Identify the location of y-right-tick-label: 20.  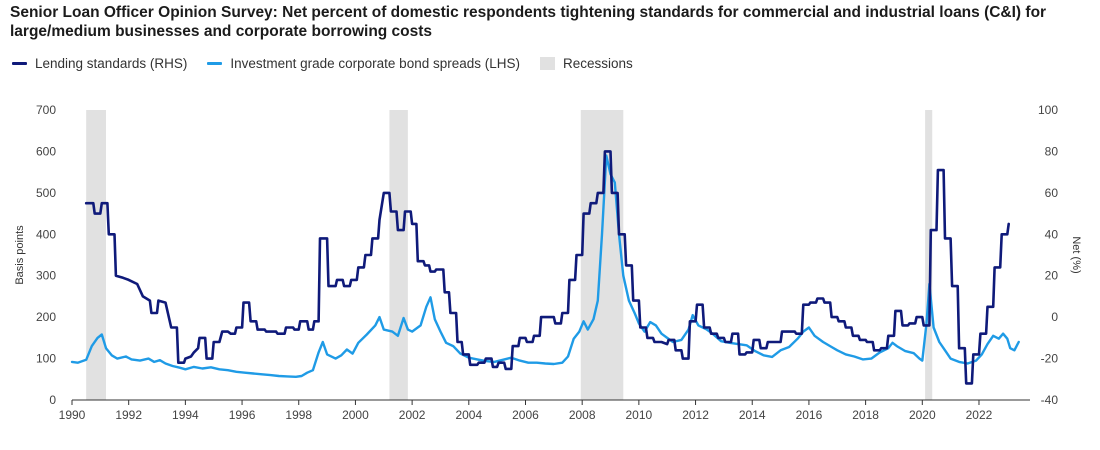
(1052, 276).